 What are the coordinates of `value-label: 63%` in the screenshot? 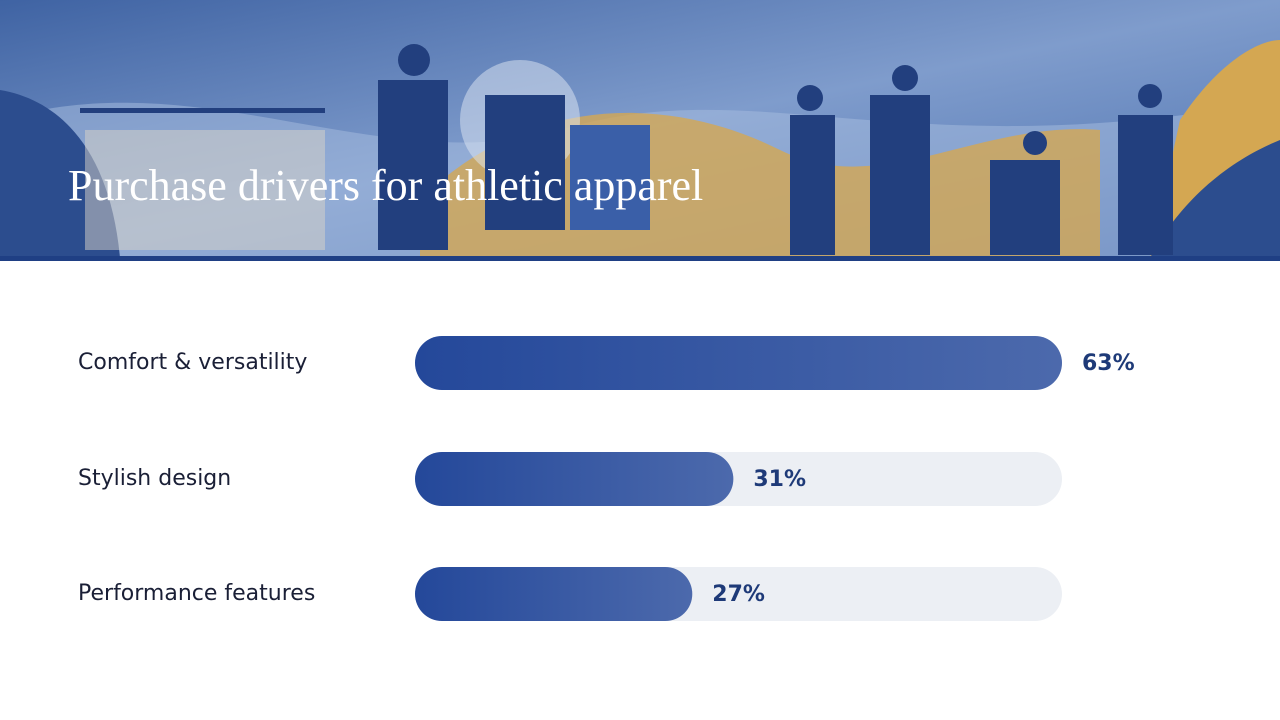 It's located at (1108, 363).